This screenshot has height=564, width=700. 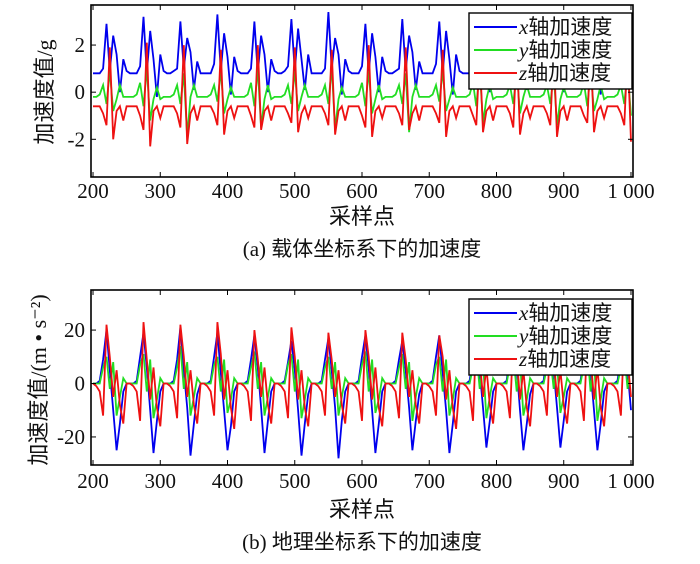 What do you see at coordinates (362, 216) in the screenshot?
I see `x-axis-label-a: 采样点` at bounding box center [362, 216].